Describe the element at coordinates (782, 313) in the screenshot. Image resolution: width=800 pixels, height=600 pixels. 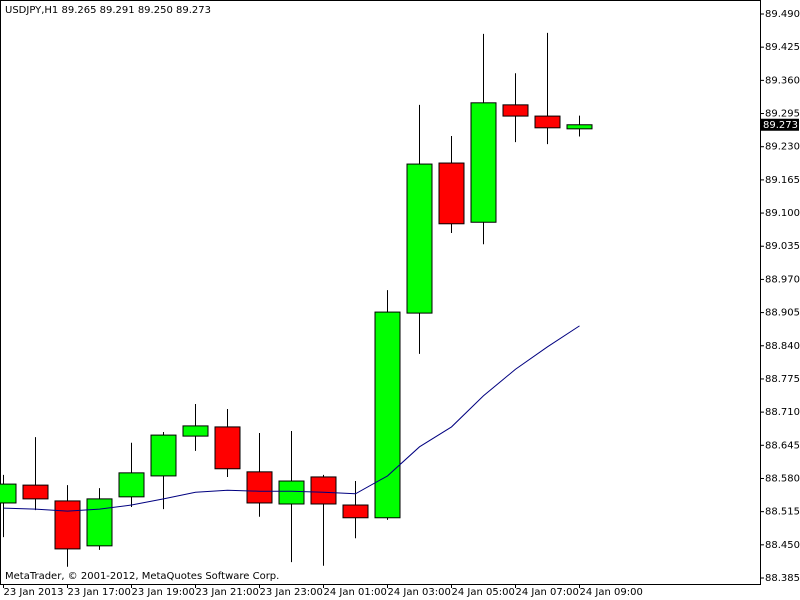
I see `y-tick-label: 88.905` at that location.